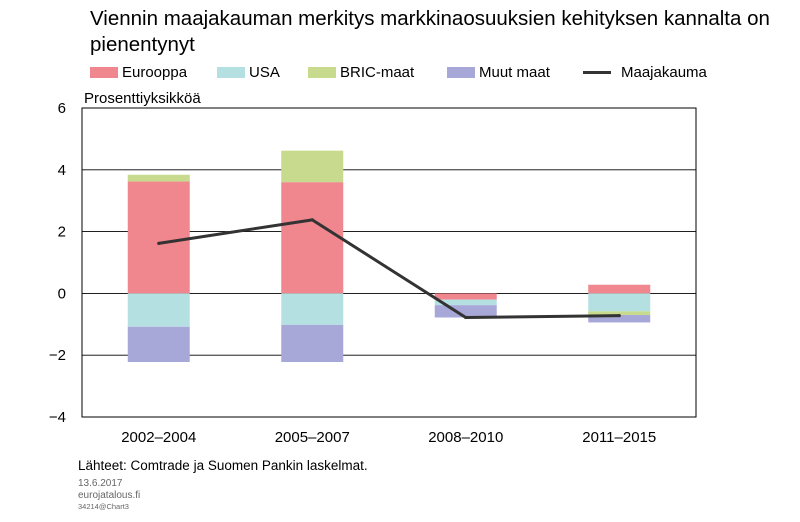 The image size is (800, 522). Describe the element at coordinates (109, 495) in the screenshot. I see `site-label: eurojatalous.fi` at that location.